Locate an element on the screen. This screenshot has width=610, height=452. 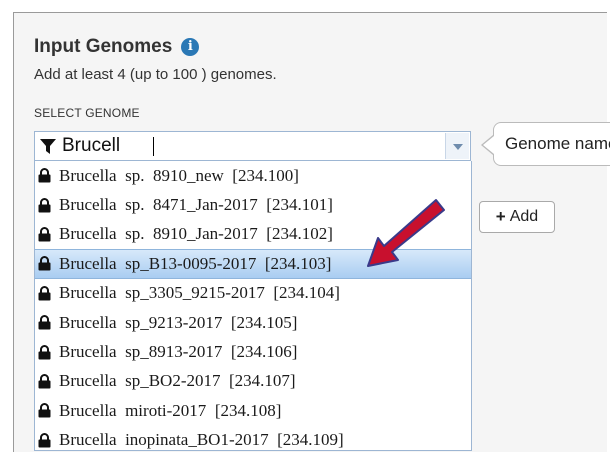
genome-name: Brucella miroti-2017 is located at coordinates (133, 410).